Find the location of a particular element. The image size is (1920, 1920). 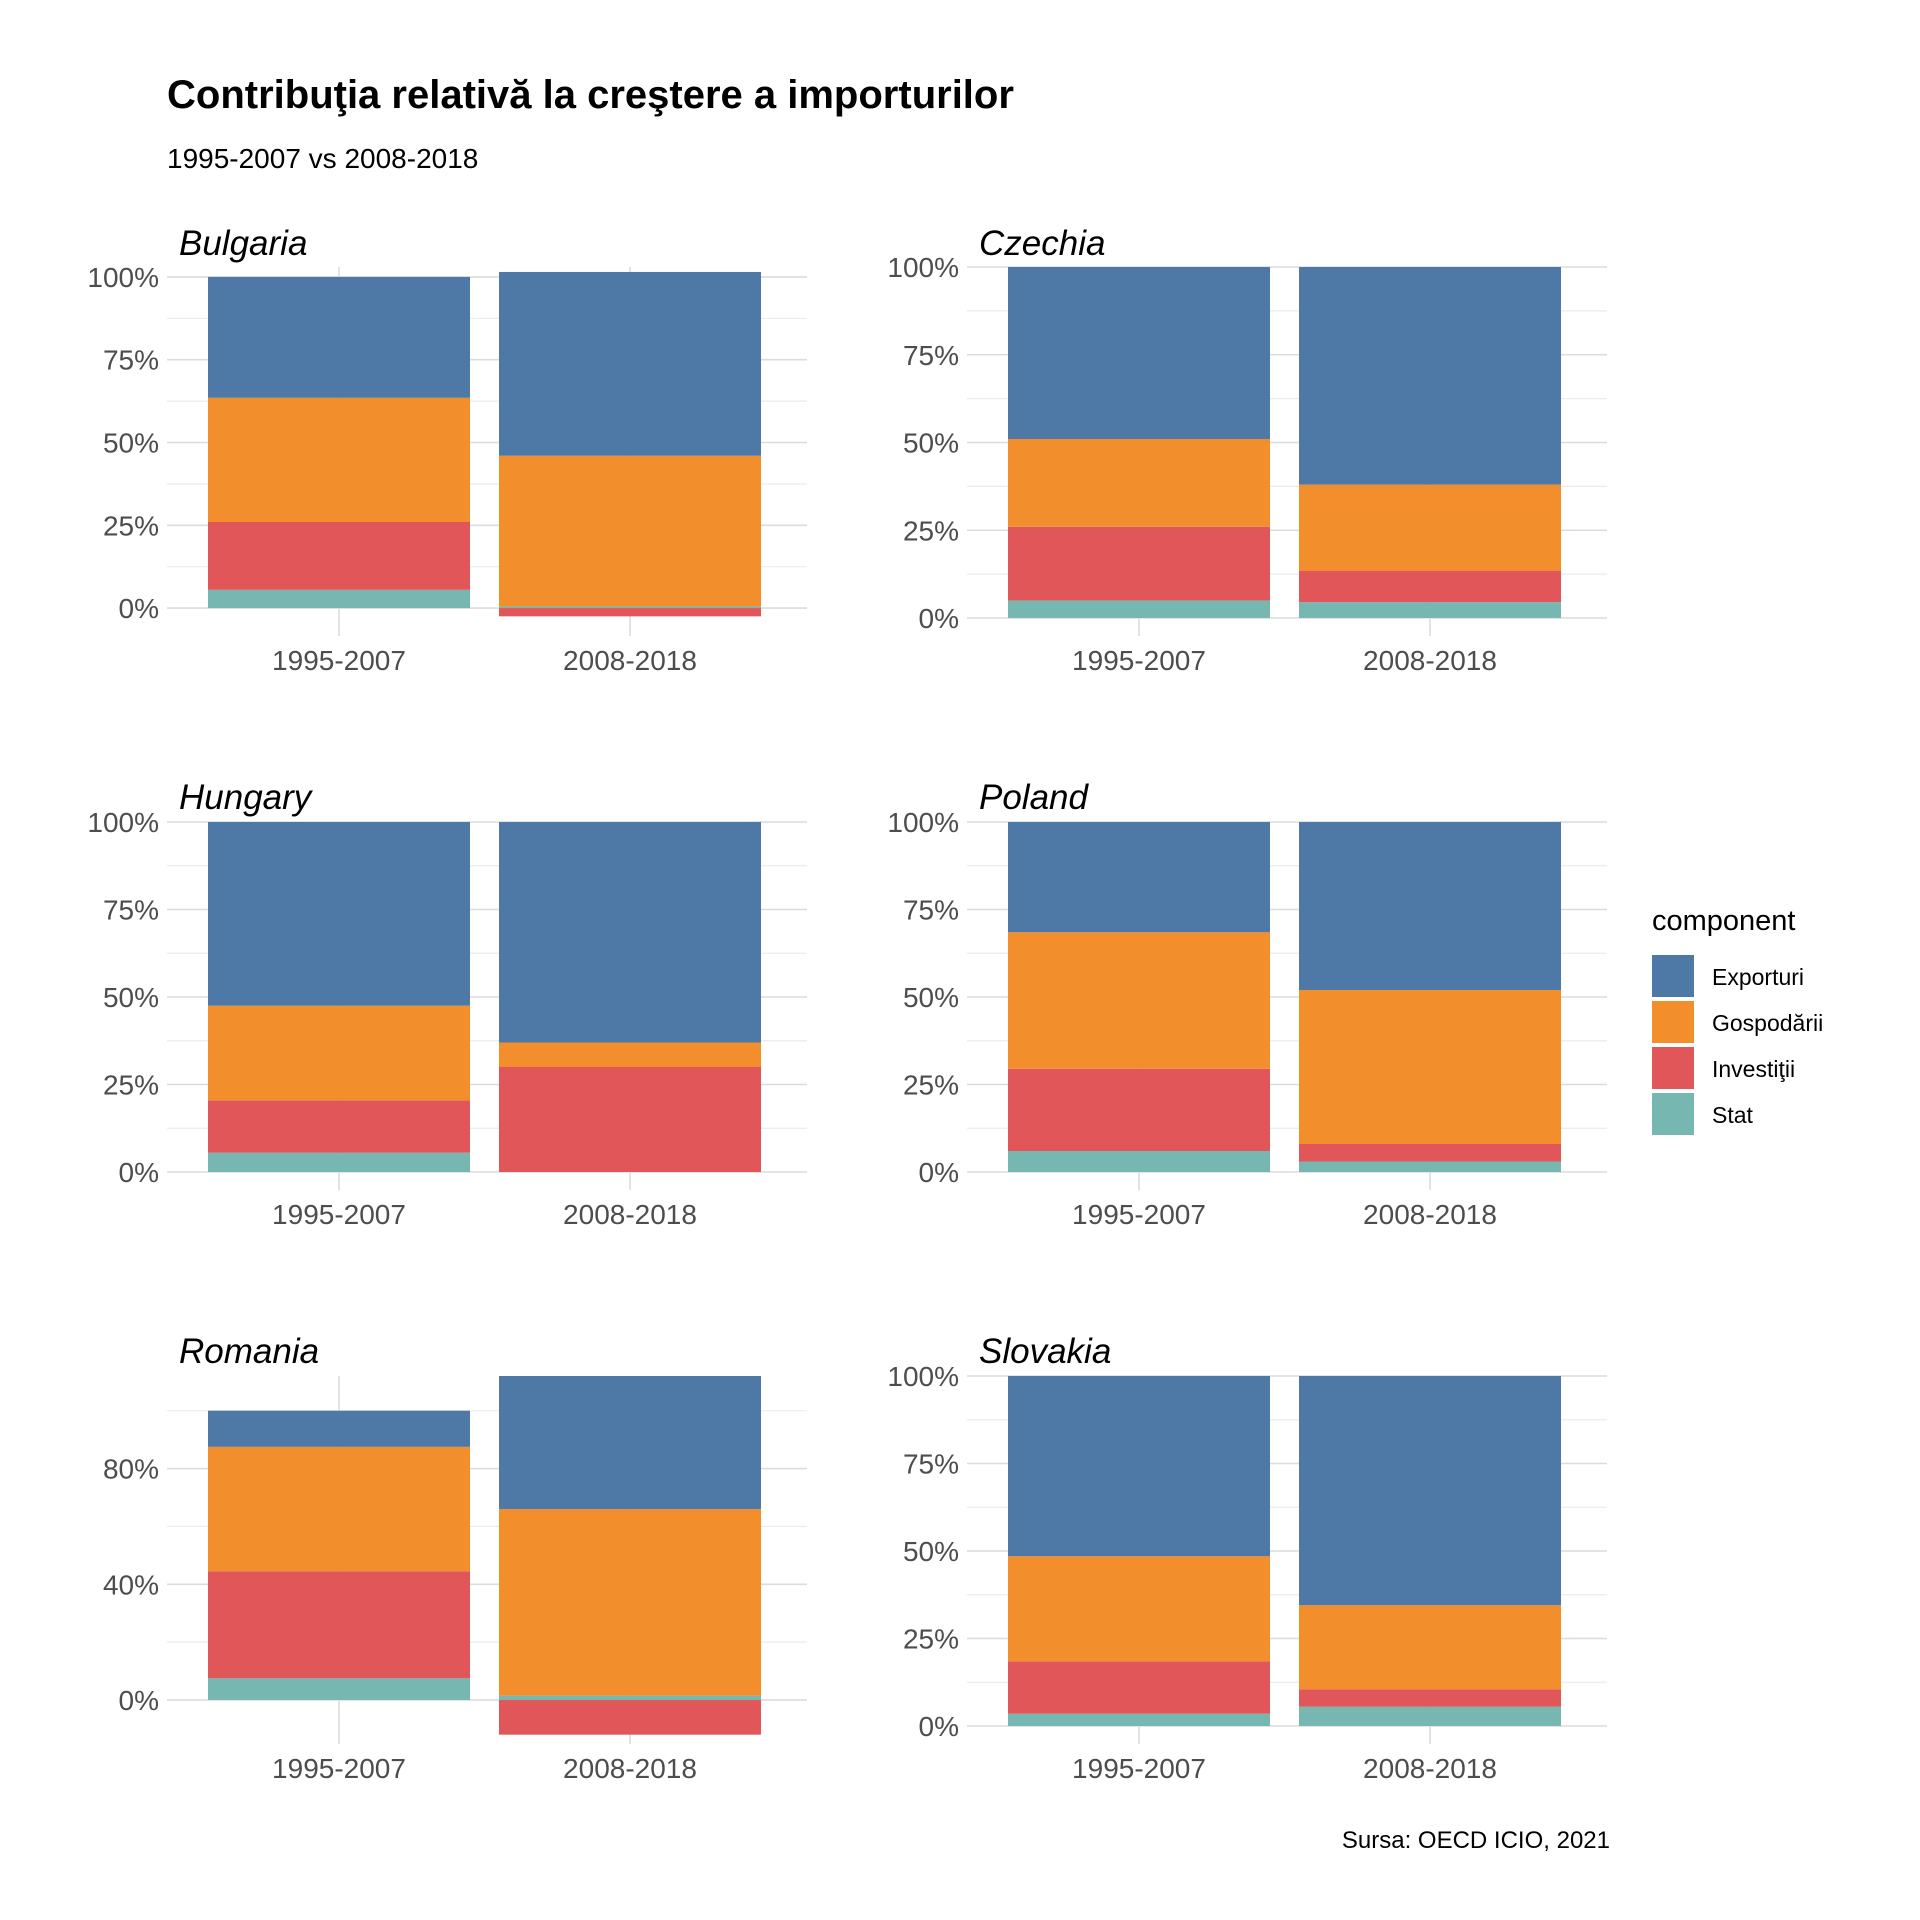

panel-title: Bulgaria is located at coordinates (243, 243).